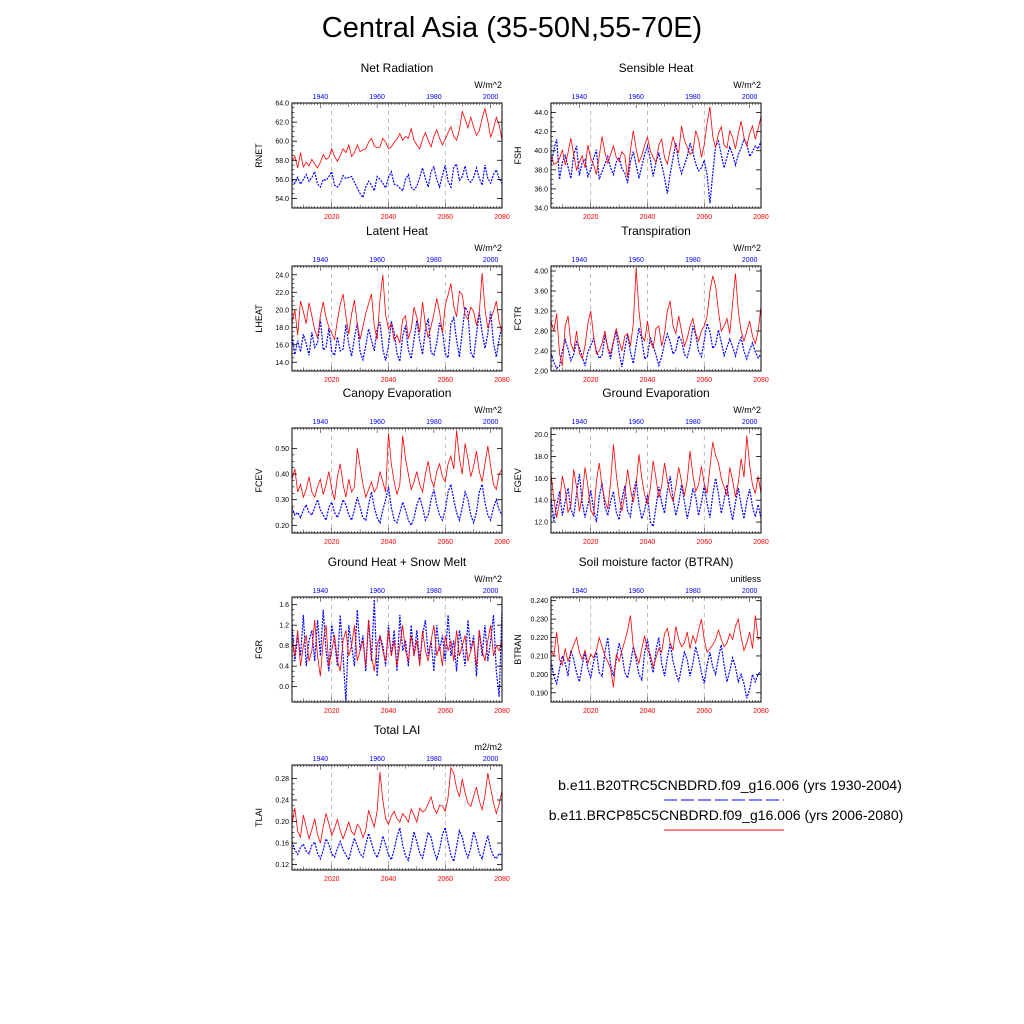  What do you see at coordinates (282, 865) in the screenshot?
I see `y-tick-label: 0.12` at bounding box center [282, 865].